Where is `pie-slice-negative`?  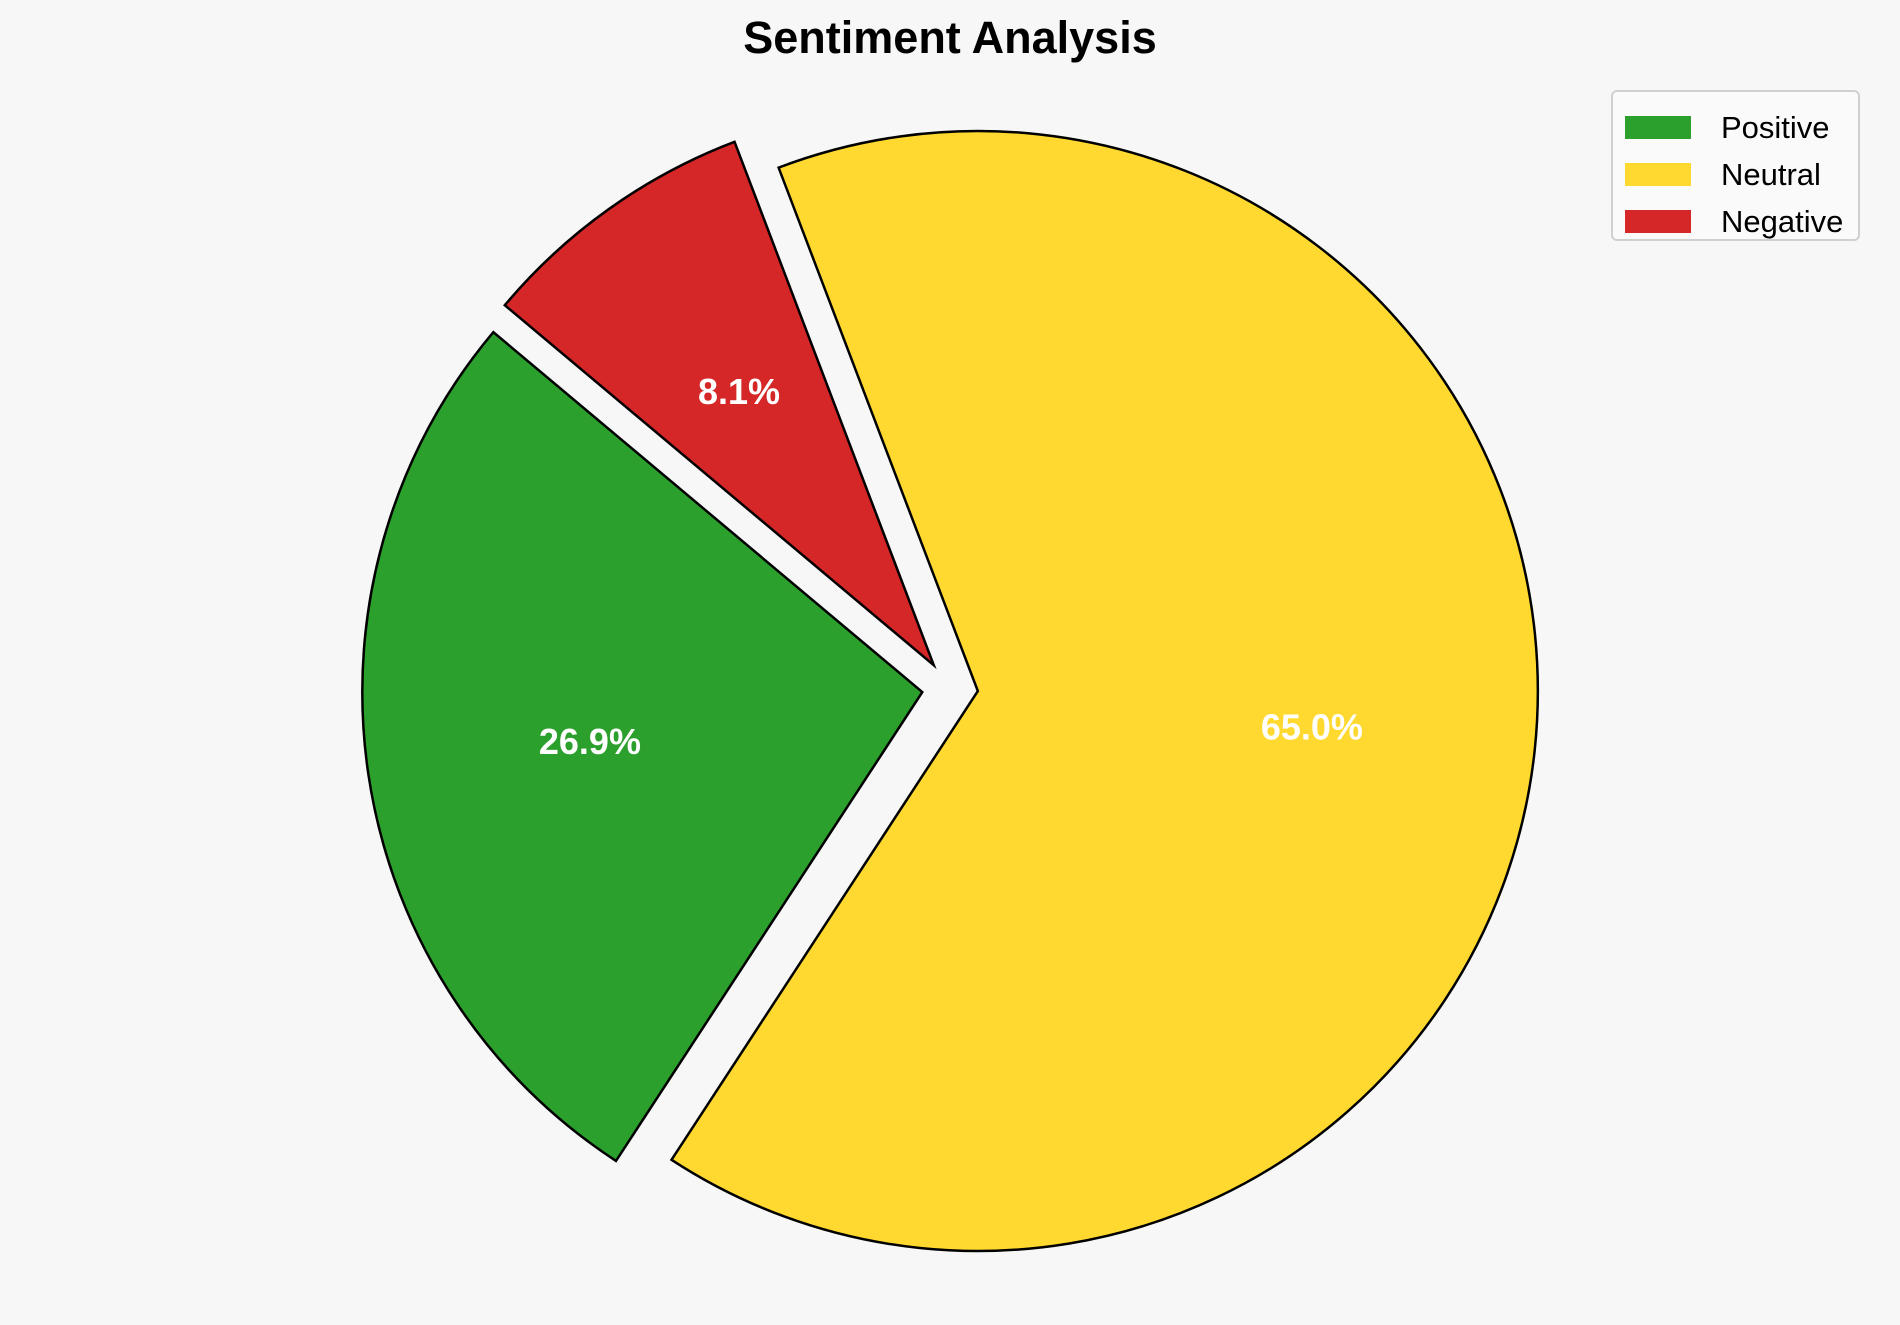 pie-slice-negative is located at coordinates (720, 405).